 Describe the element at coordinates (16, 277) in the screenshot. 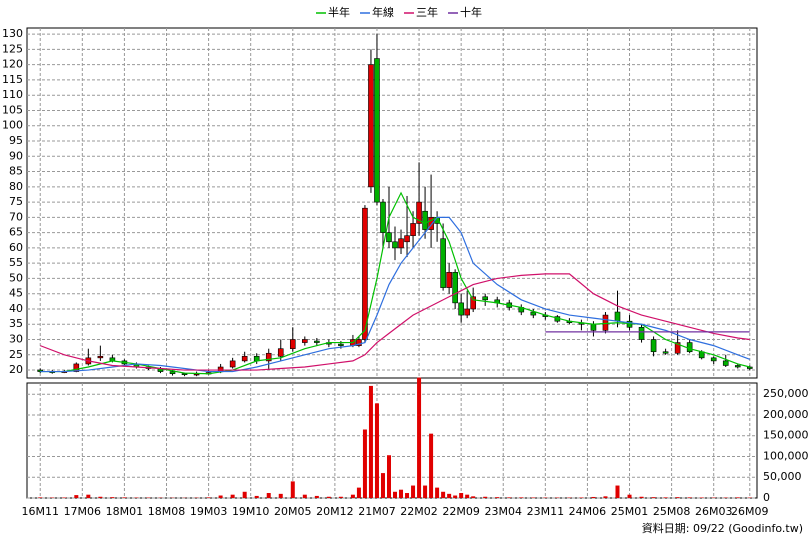

I see `y-tick-label: 50` at that location.